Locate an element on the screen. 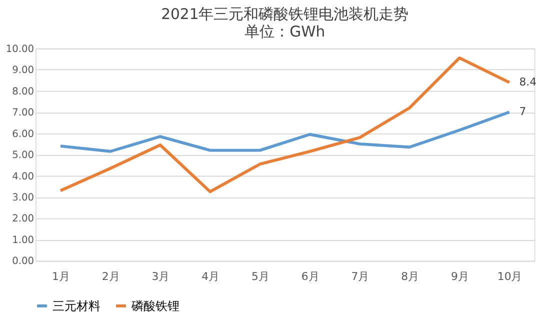  x-tick-label: 10月 is located at coordinates (509, 276).